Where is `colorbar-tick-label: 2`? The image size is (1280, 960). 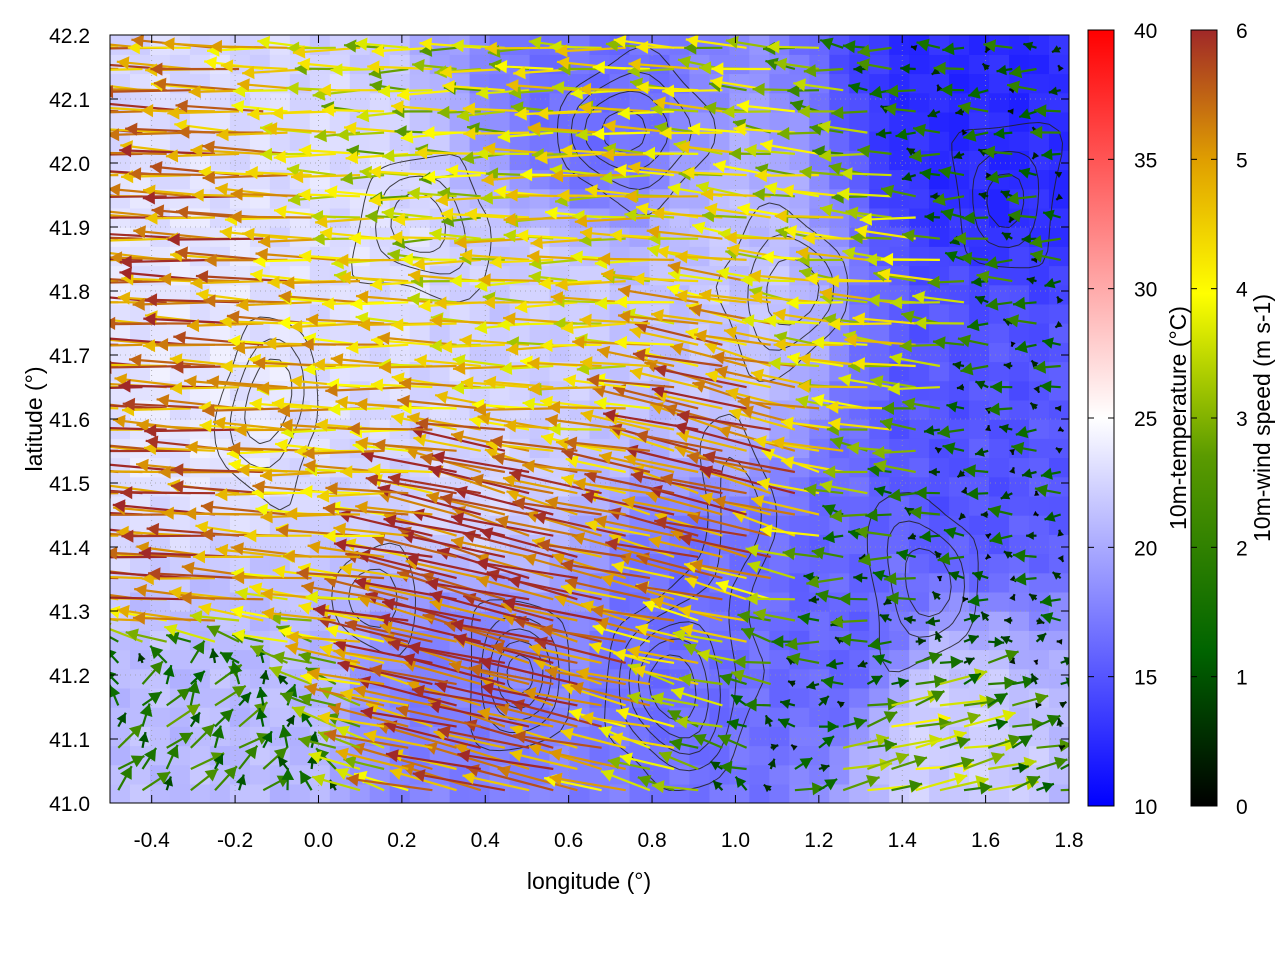
colorbar-tick-label: 2 is located at coordinates (1242, 548).